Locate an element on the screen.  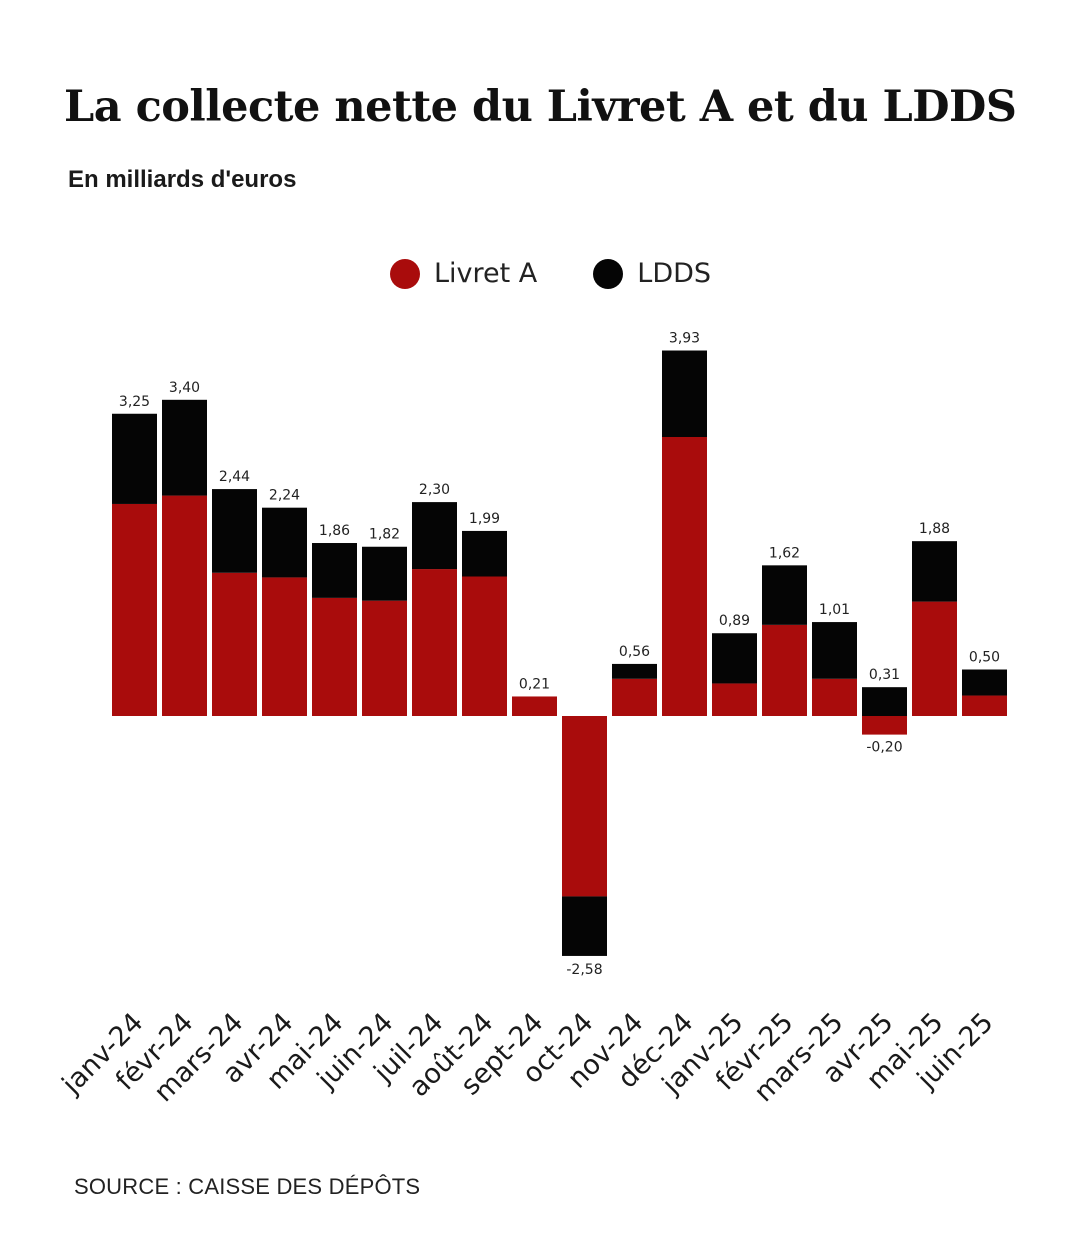
data-label: 1,62 is located at coordinates (784, 553).